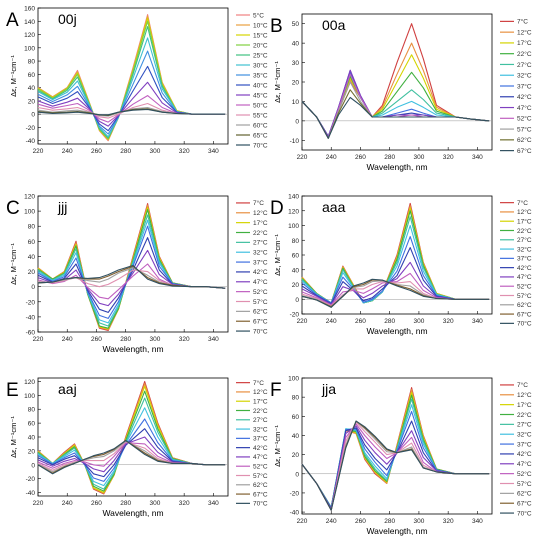  I want to click on legend-label: 25°C, so click(260, 55).